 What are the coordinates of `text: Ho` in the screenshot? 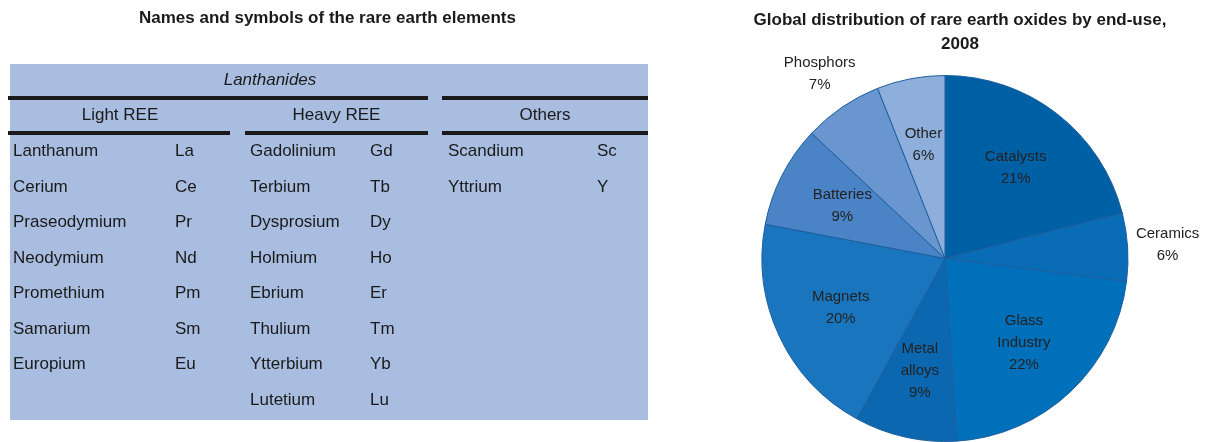 It's located at (381, 257).